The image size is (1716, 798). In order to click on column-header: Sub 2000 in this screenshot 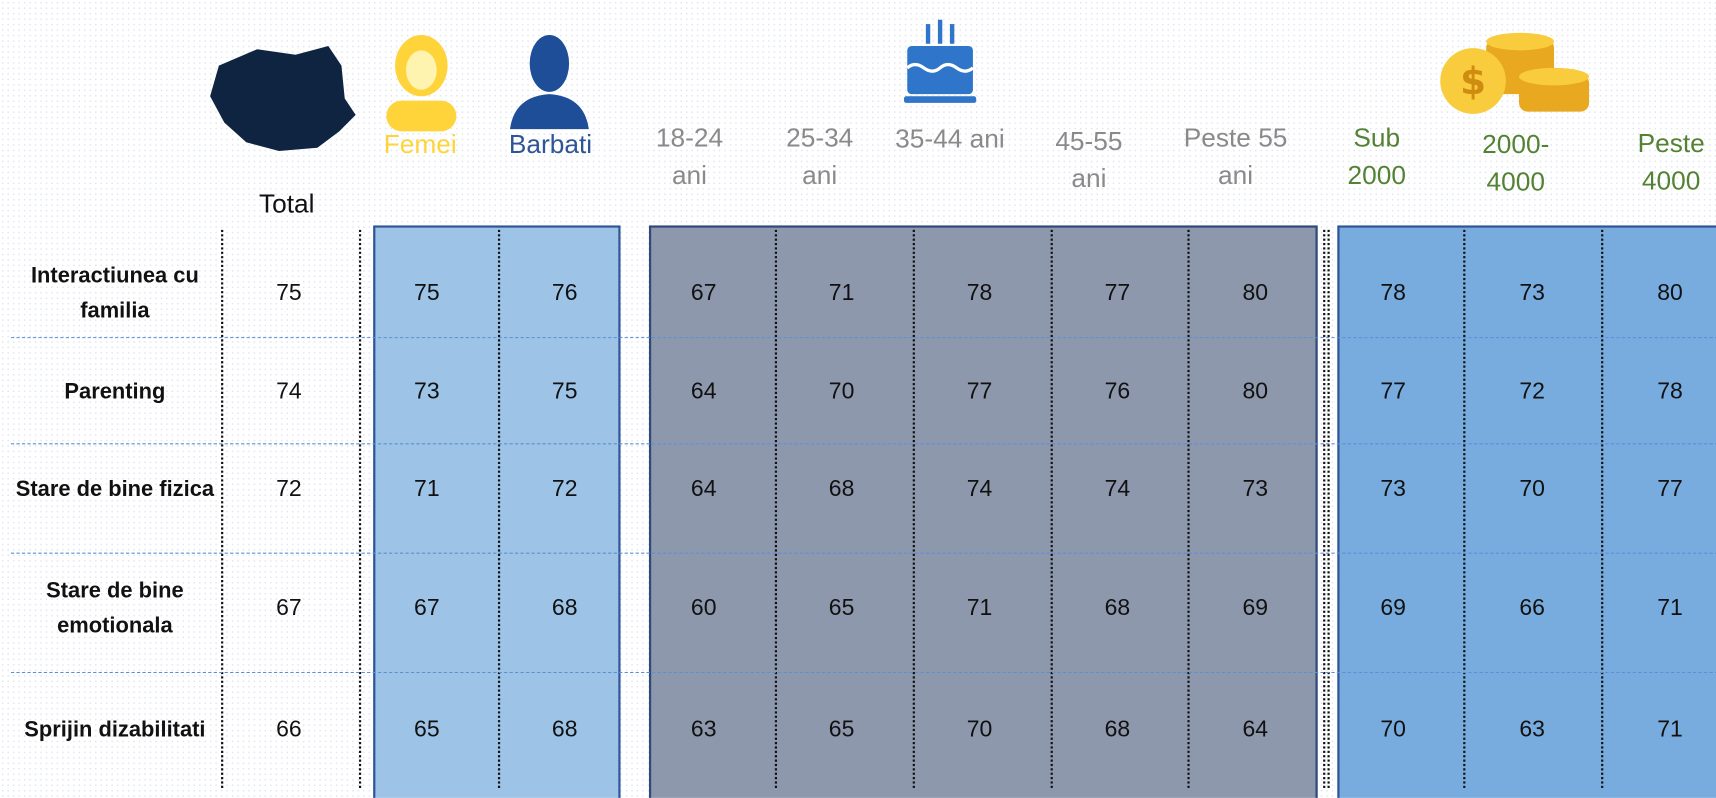, I will do `click(1376, 157)`.